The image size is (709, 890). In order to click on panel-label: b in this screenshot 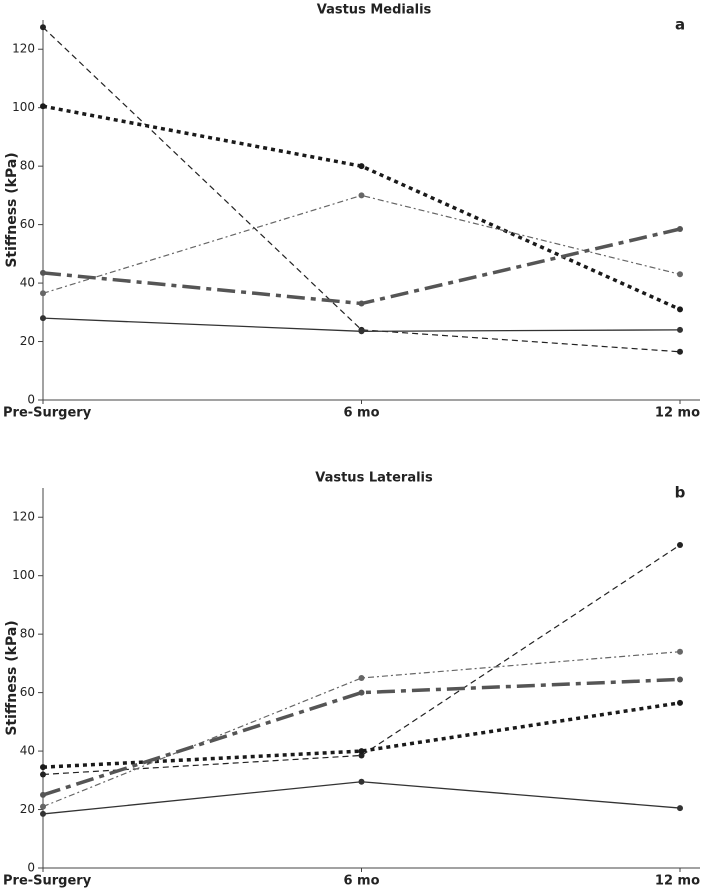, I will do `click(680, 493)`.